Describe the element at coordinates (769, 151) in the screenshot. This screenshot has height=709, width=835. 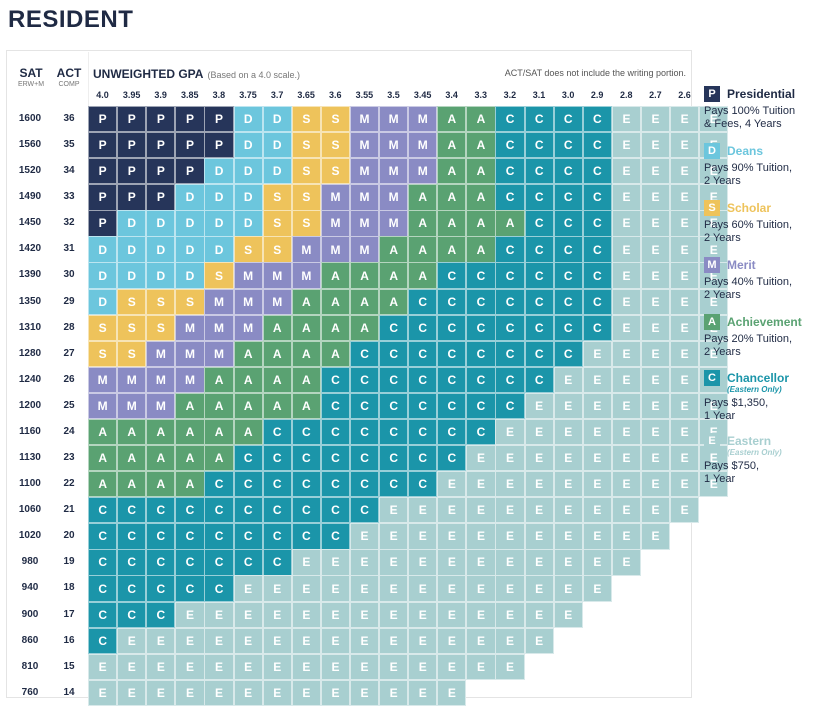
I see `legend-item-header: D Deans` at that location.